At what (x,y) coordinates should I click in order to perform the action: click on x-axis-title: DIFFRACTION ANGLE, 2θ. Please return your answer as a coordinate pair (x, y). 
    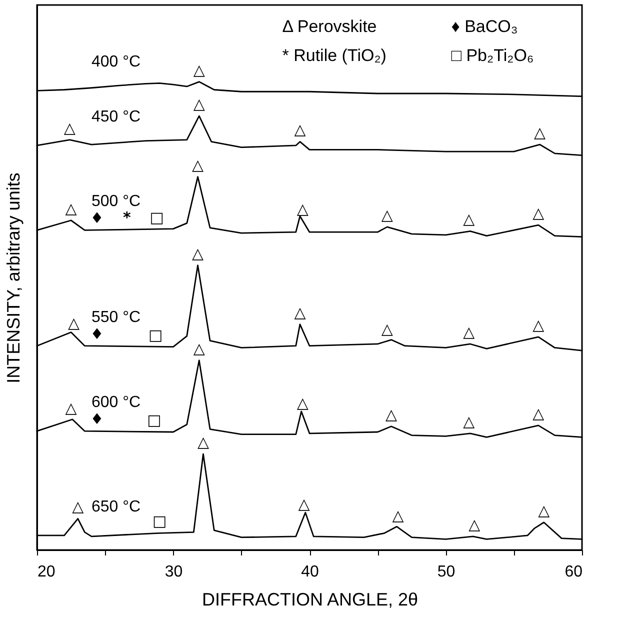
    Looking at the image, I should click on (310, 600).